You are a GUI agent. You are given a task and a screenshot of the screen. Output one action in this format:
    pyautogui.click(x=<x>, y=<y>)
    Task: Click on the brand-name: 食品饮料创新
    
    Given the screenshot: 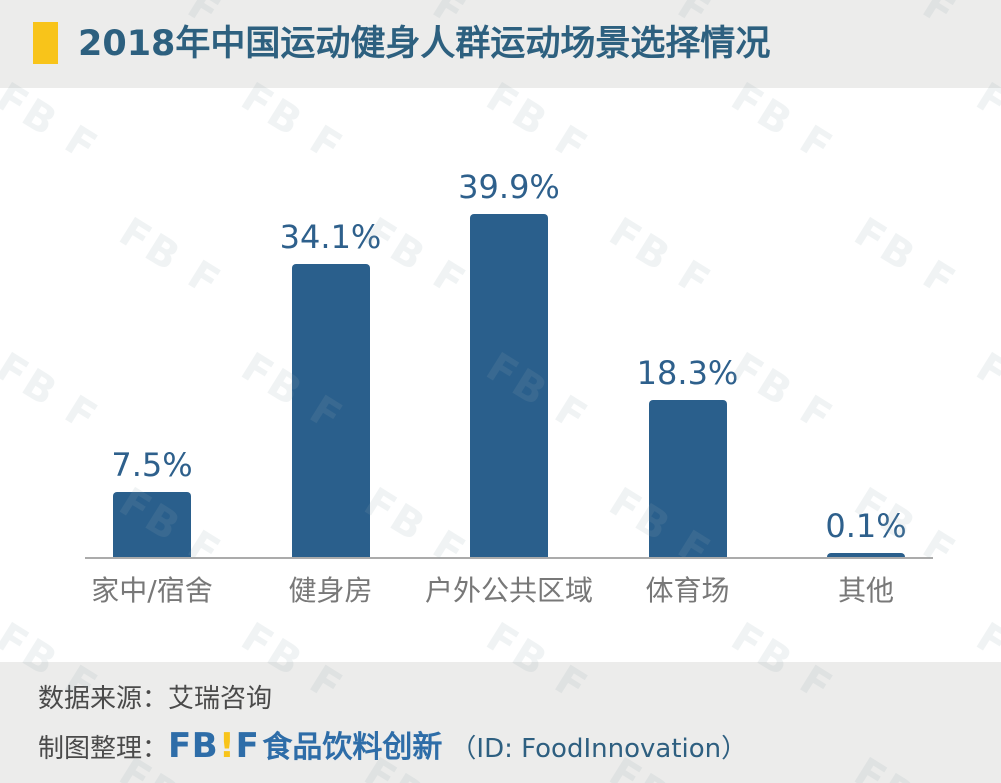 What is the action you would take?
    pyautogui.click(x=352, y=747)
    